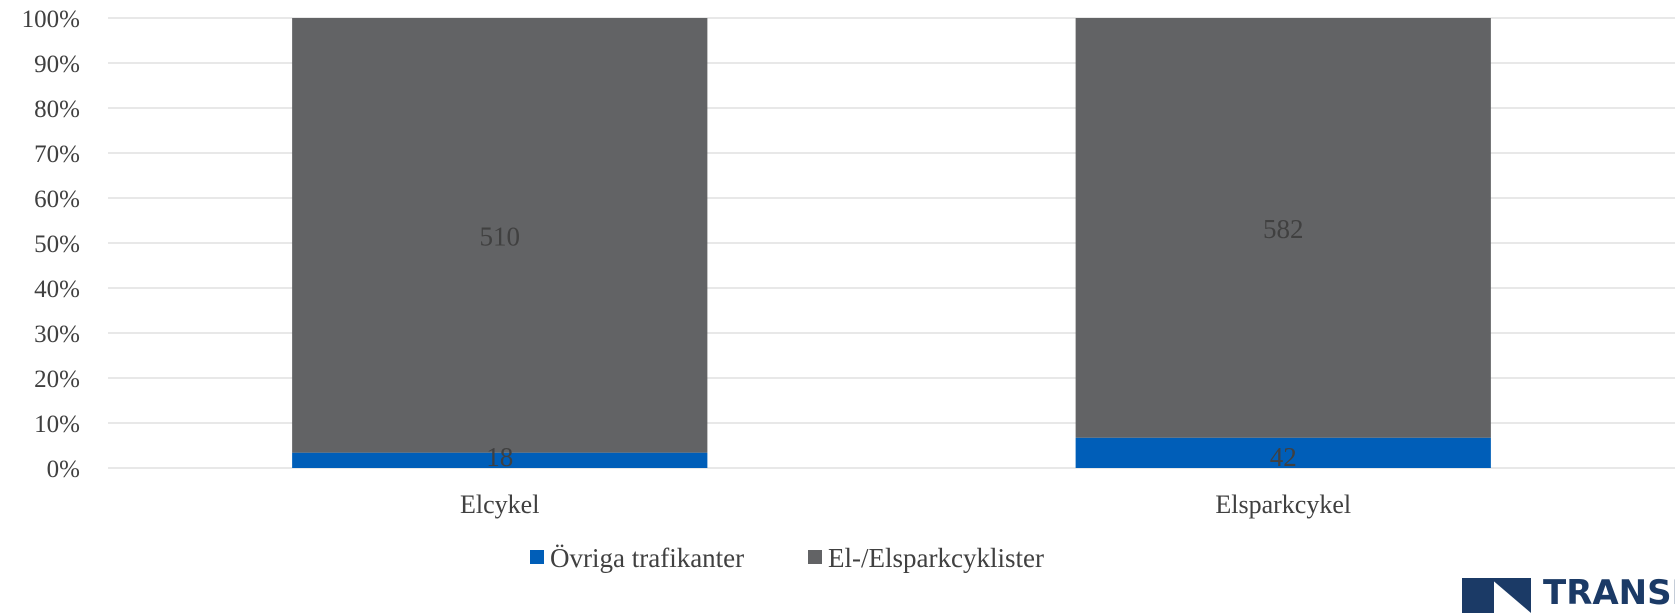 This screenshot has height=613, width=1675. What do you see at coordinates (57, 244) in the screenshot?
I see `y-tick-label: 50%` at bounding box center [57, 244].